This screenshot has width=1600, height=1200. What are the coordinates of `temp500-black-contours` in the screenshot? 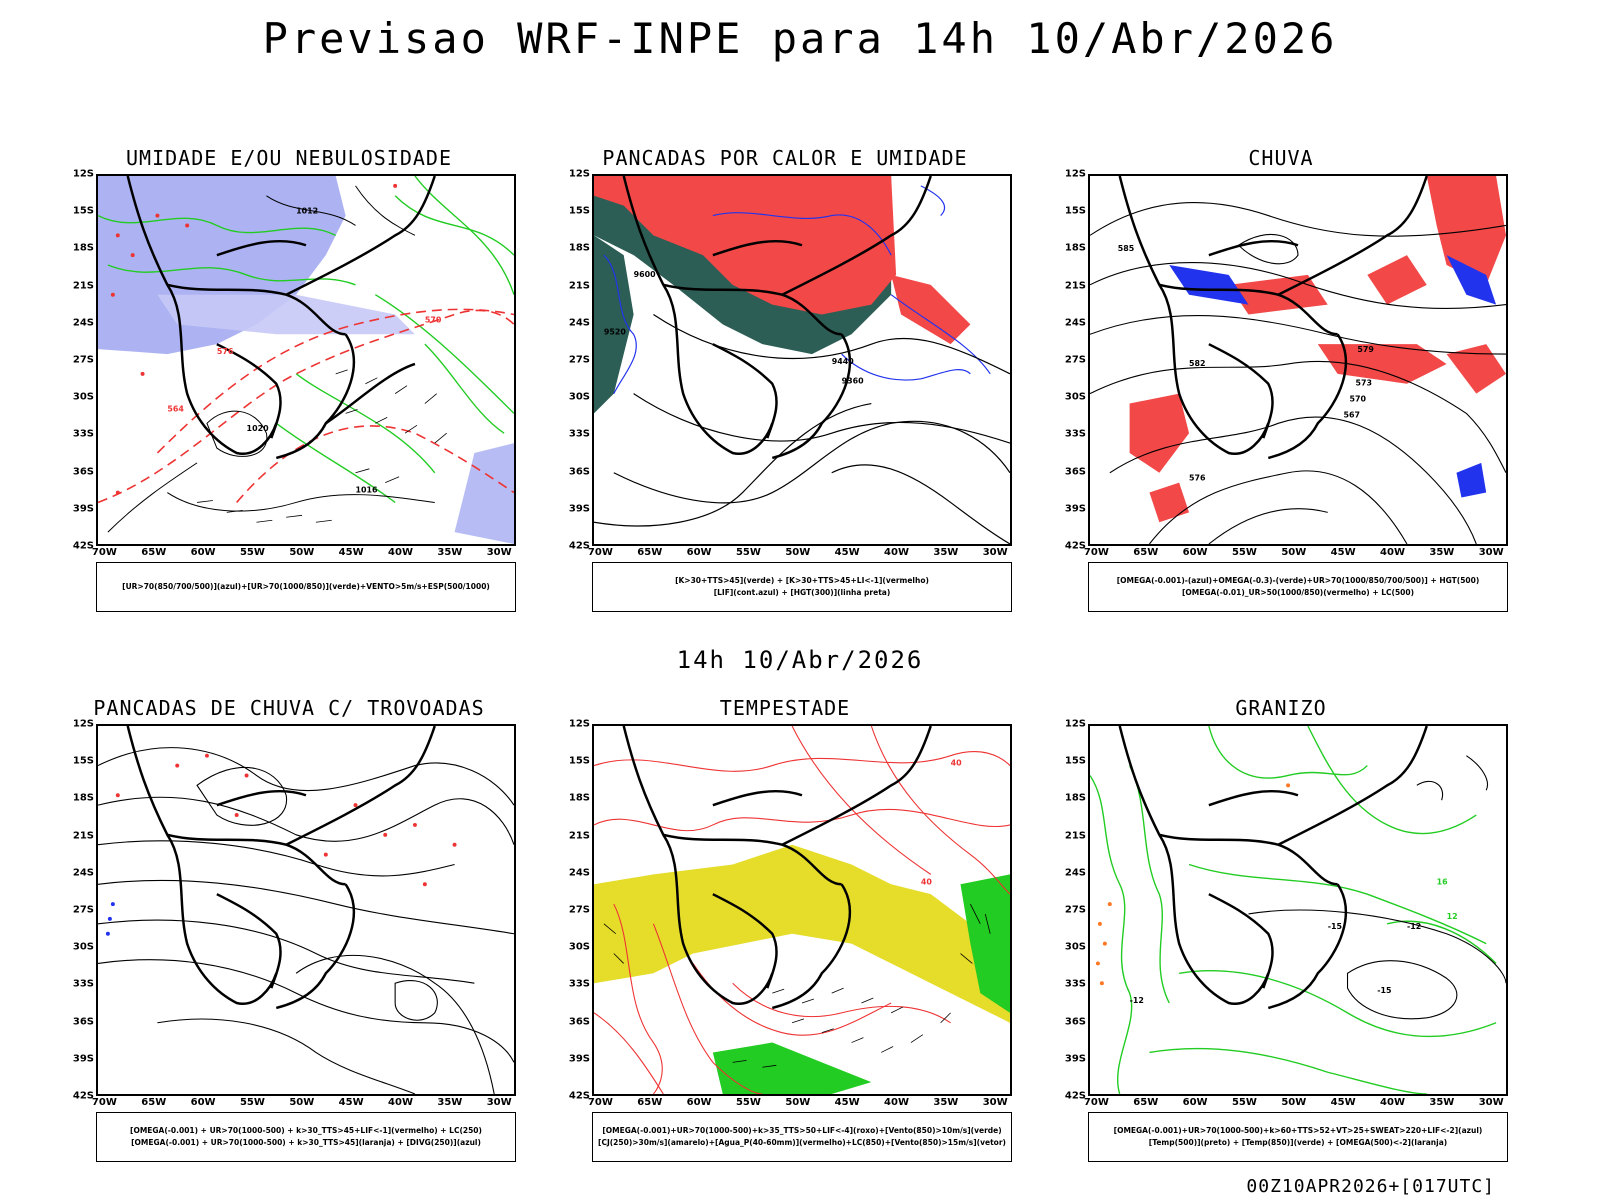 It's located at (1377, 887).